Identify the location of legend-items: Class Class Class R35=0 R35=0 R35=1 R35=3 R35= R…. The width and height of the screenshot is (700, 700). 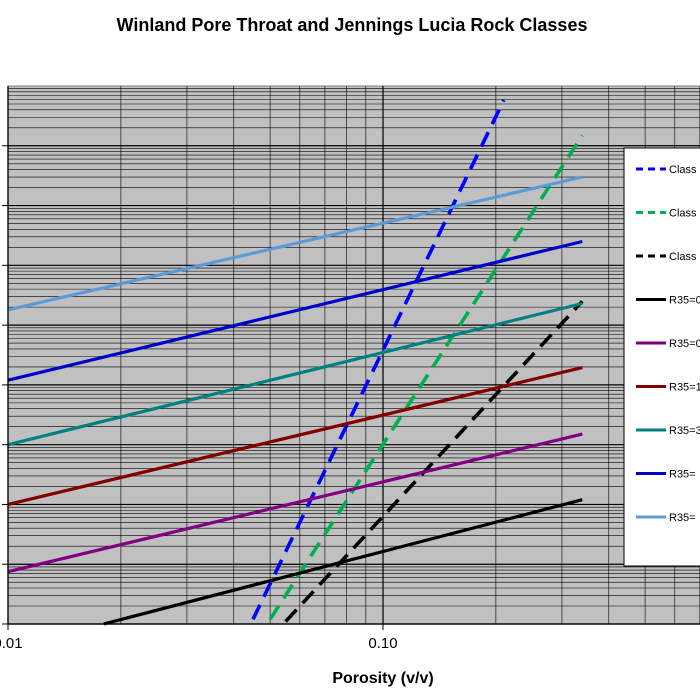
(668, 344).